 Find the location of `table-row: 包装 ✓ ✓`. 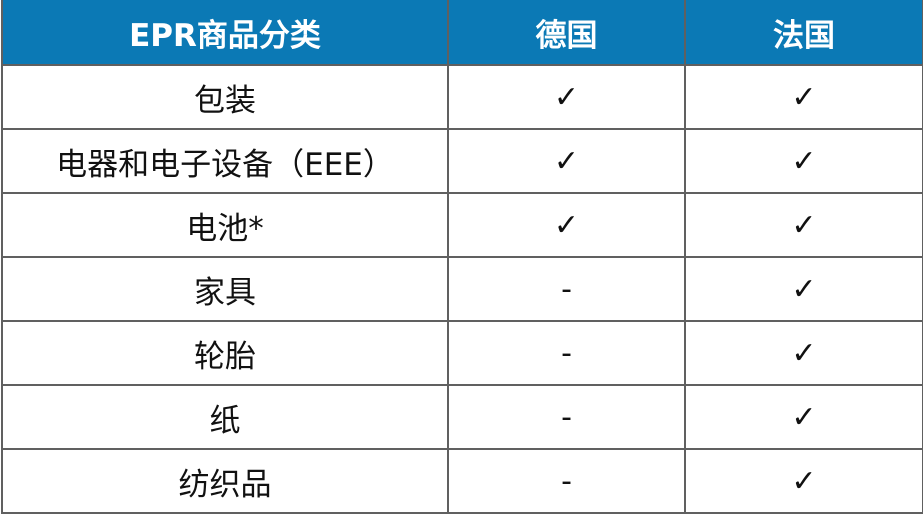

table-row: 包装 ✓ ✓ is located at coordinates (462, 97).